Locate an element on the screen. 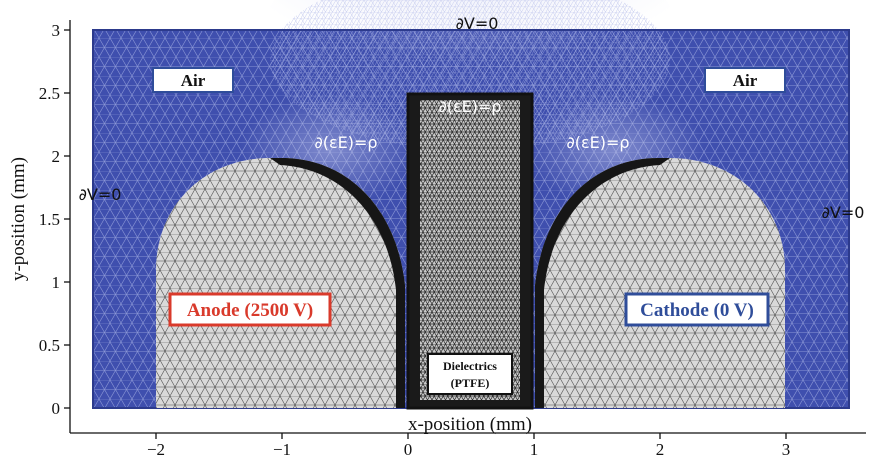  x-tick-label: −2 is located at coordinates (156, 449).